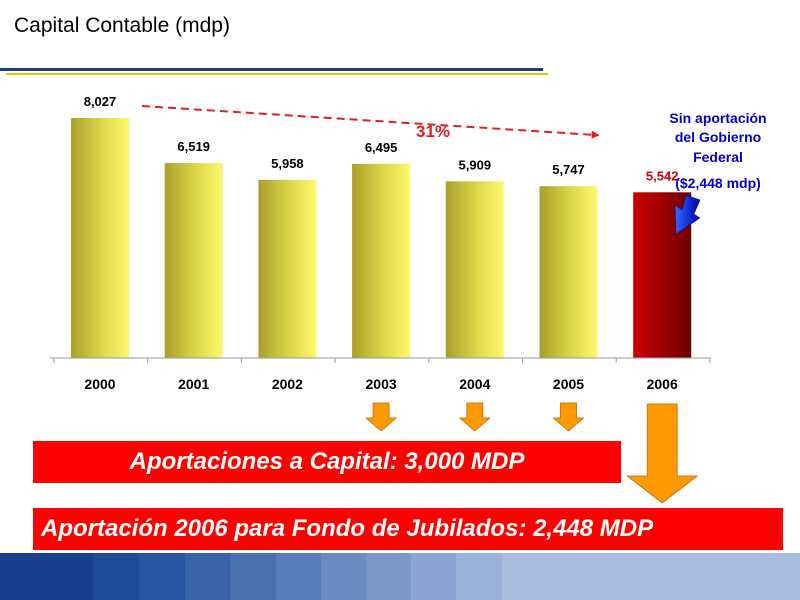 The width and height of the screenshot is (800, 600). Describe the element at coordinates (381, 260) in the screenshot. I see `bar-2003` at that location.